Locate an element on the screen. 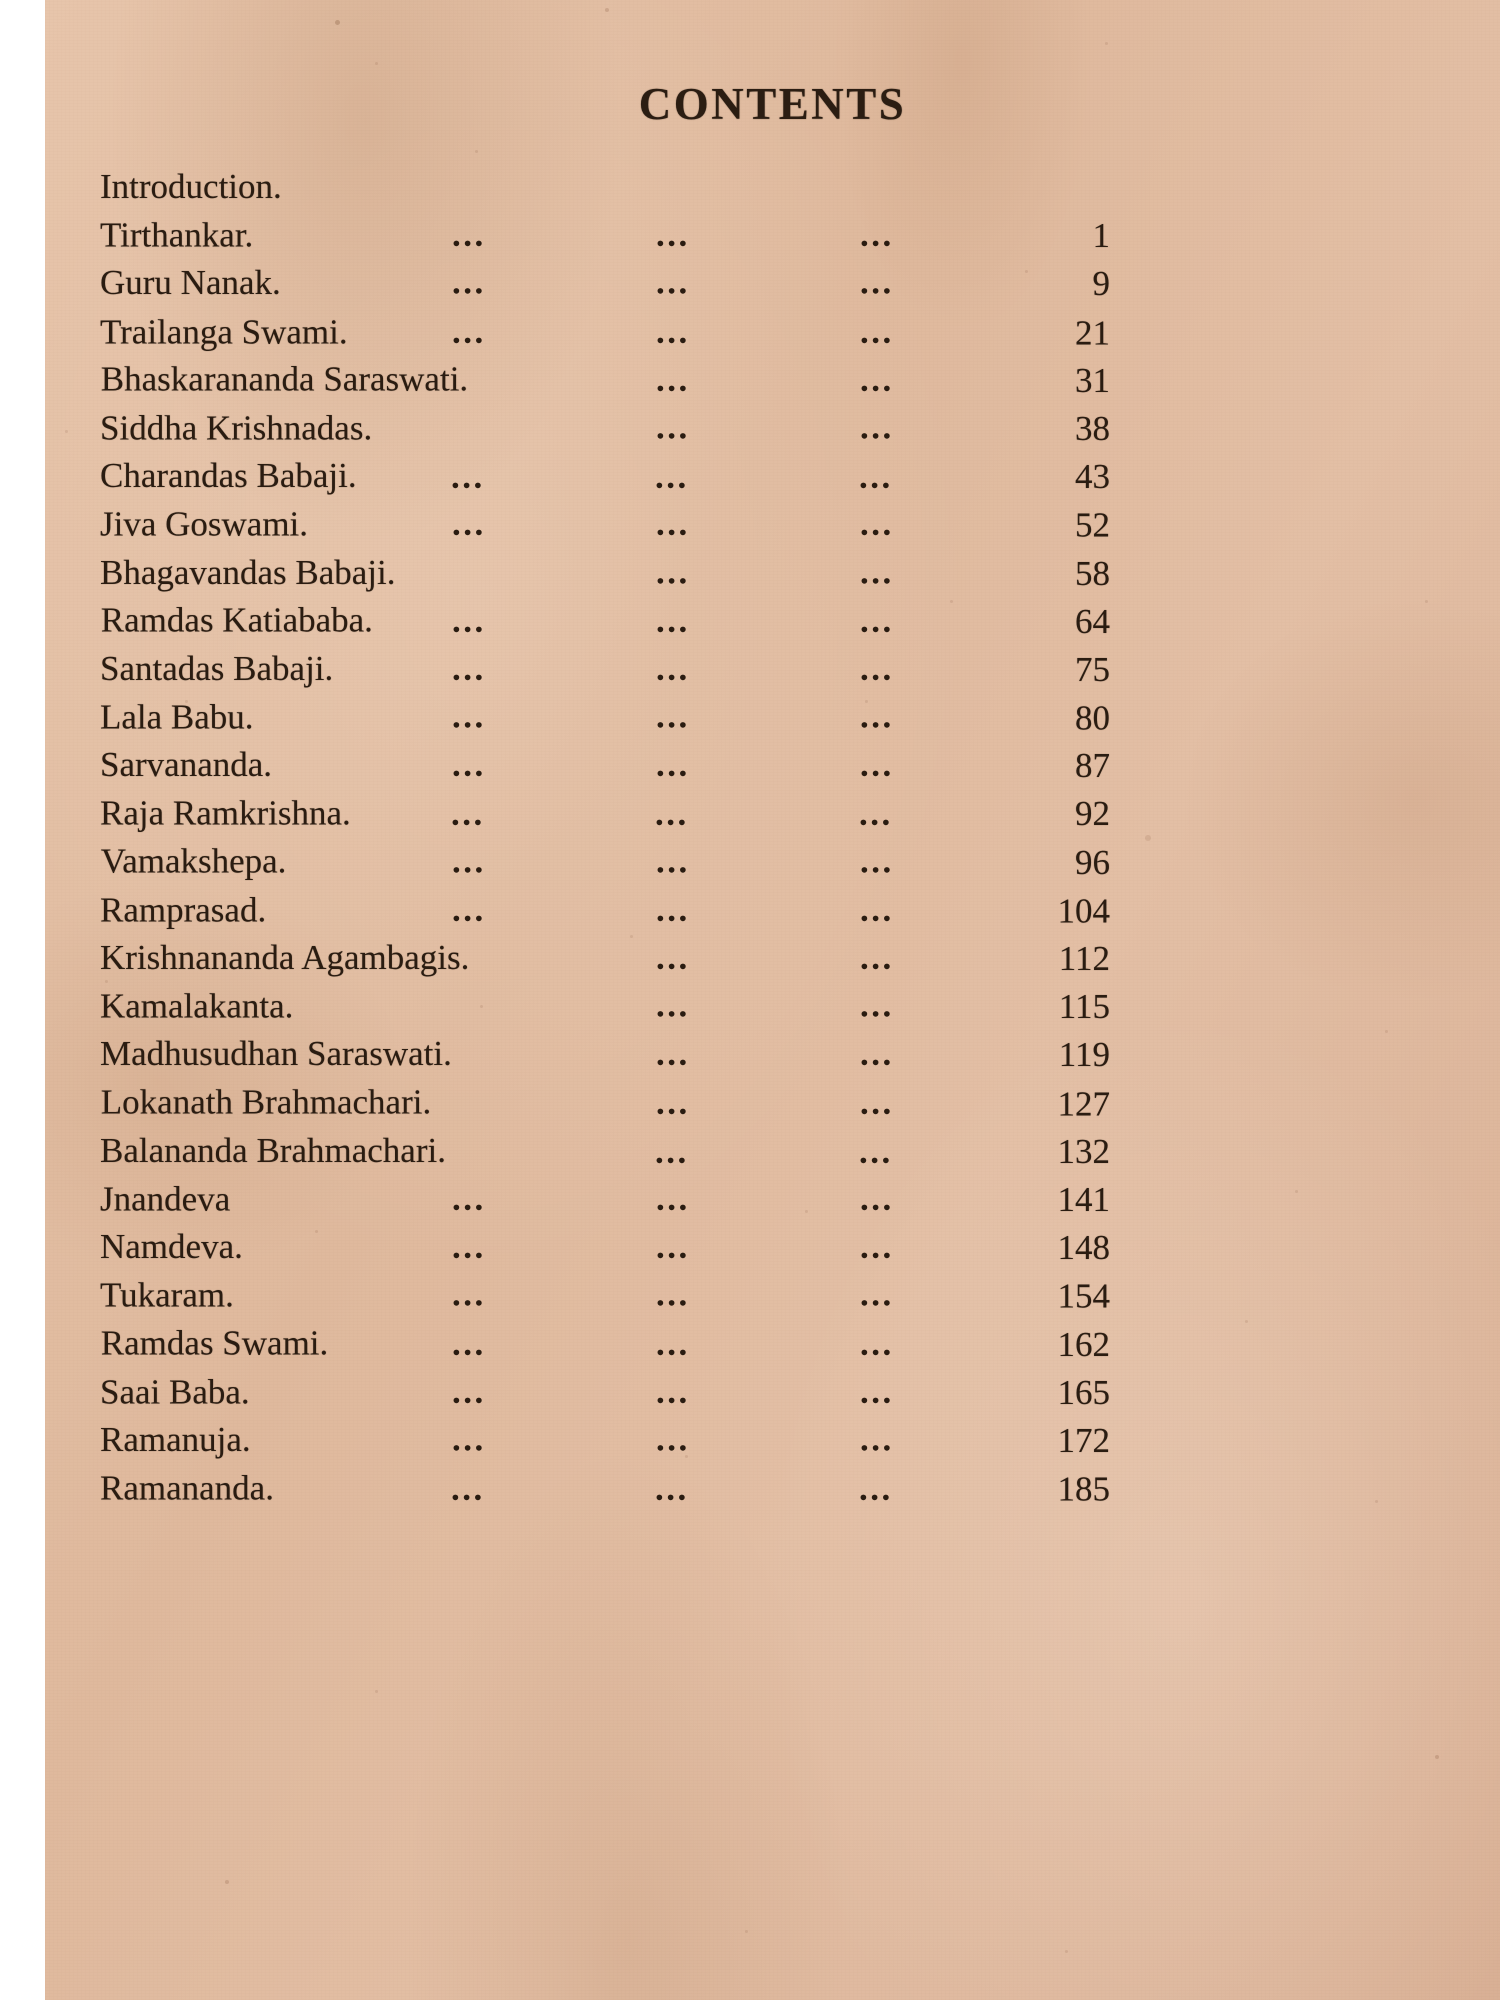 This screenshot has width=1500, height=2000. toc-row: Ramanuja.......... 172 is located at coordinates (765, 1442).